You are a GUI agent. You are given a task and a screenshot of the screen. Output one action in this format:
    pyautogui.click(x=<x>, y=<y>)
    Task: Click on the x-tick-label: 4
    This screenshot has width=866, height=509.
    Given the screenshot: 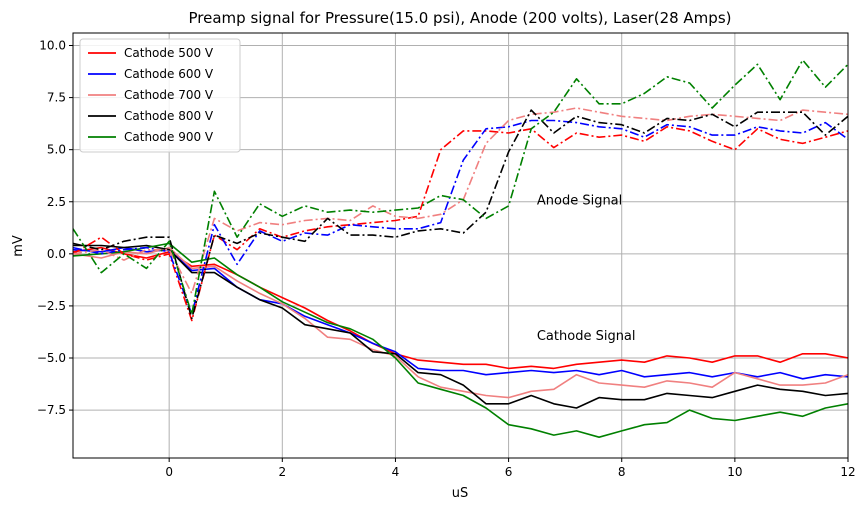 What is the action you would take?
    pyautogui.click(x=396, y=472)
    